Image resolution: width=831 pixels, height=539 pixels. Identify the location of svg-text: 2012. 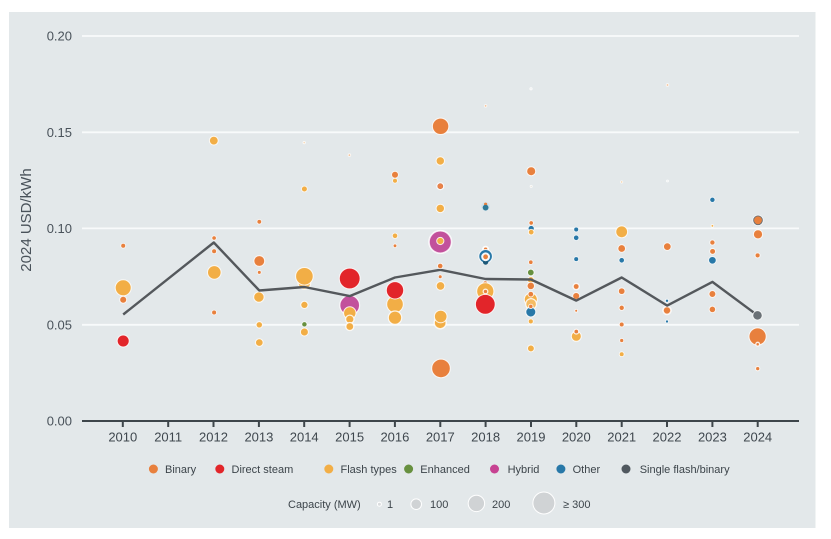
(213, 437).